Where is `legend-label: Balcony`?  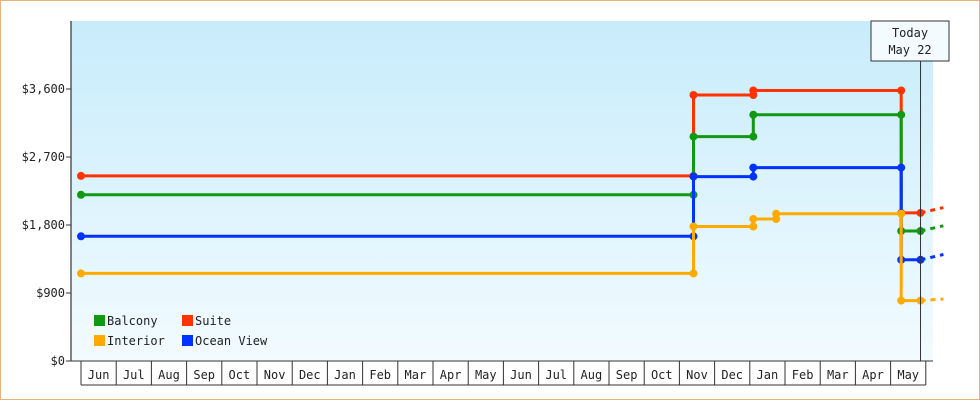
legend-label: Balcony is located at coordinates (132, 321).